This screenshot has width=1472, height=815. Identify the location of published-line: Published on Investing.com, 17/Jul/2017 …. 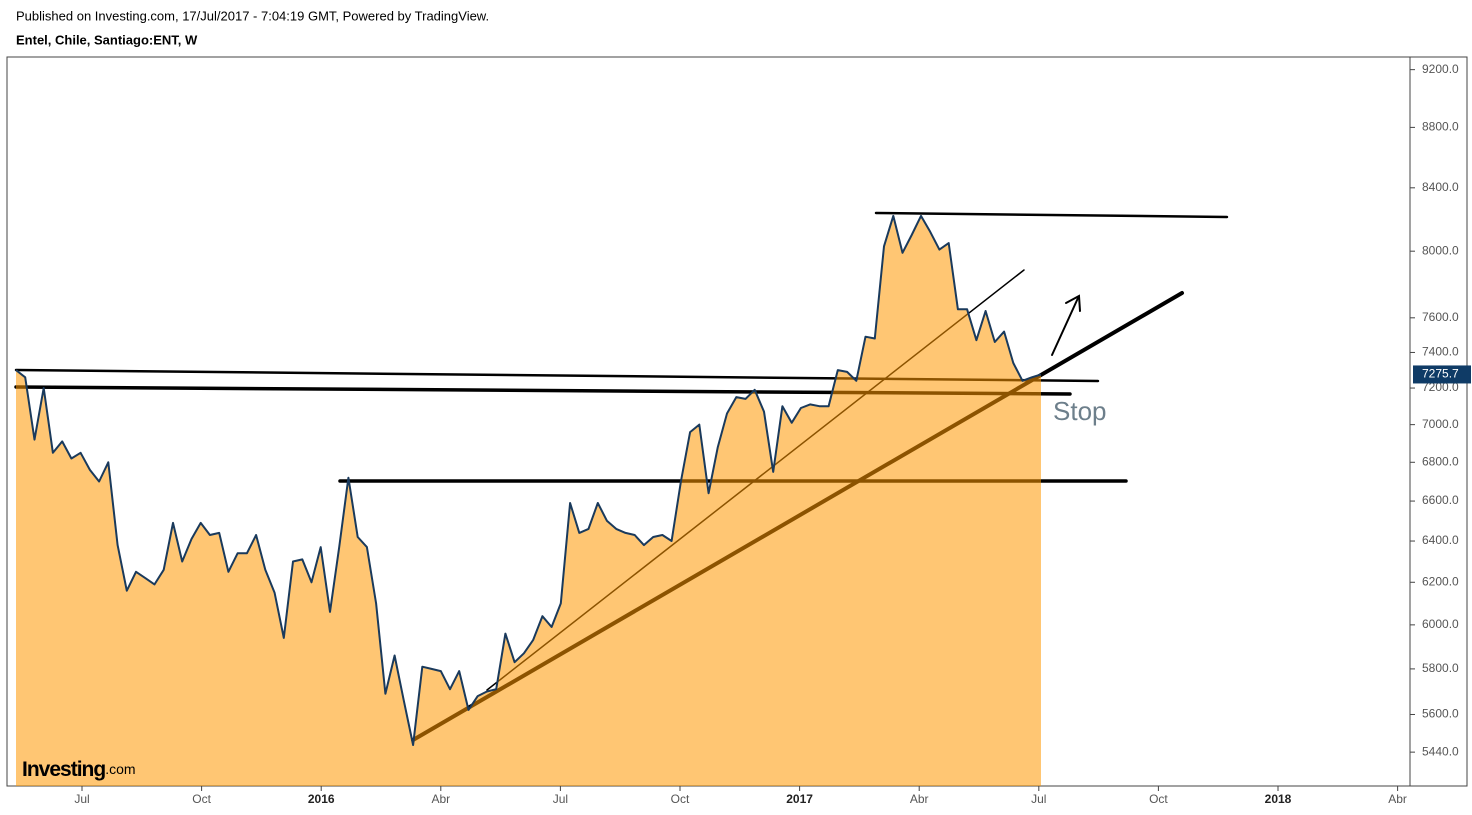
(252, 15).